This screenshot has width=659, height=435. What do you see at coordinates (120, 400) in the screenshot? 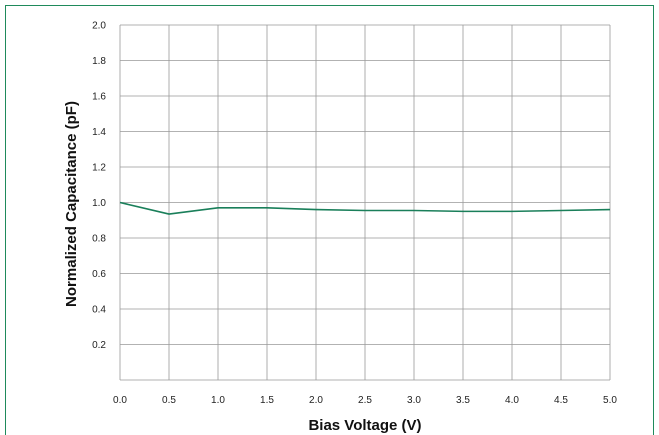
I see `x-tick-label: 0.0` at bounding box center [120, 400].